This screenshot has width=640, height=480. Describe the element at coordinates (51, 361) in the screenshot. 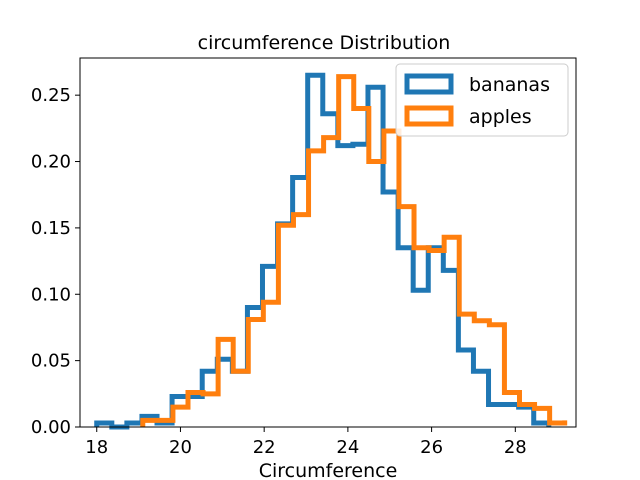

I see `y-tick-label: 0.05` at that location.